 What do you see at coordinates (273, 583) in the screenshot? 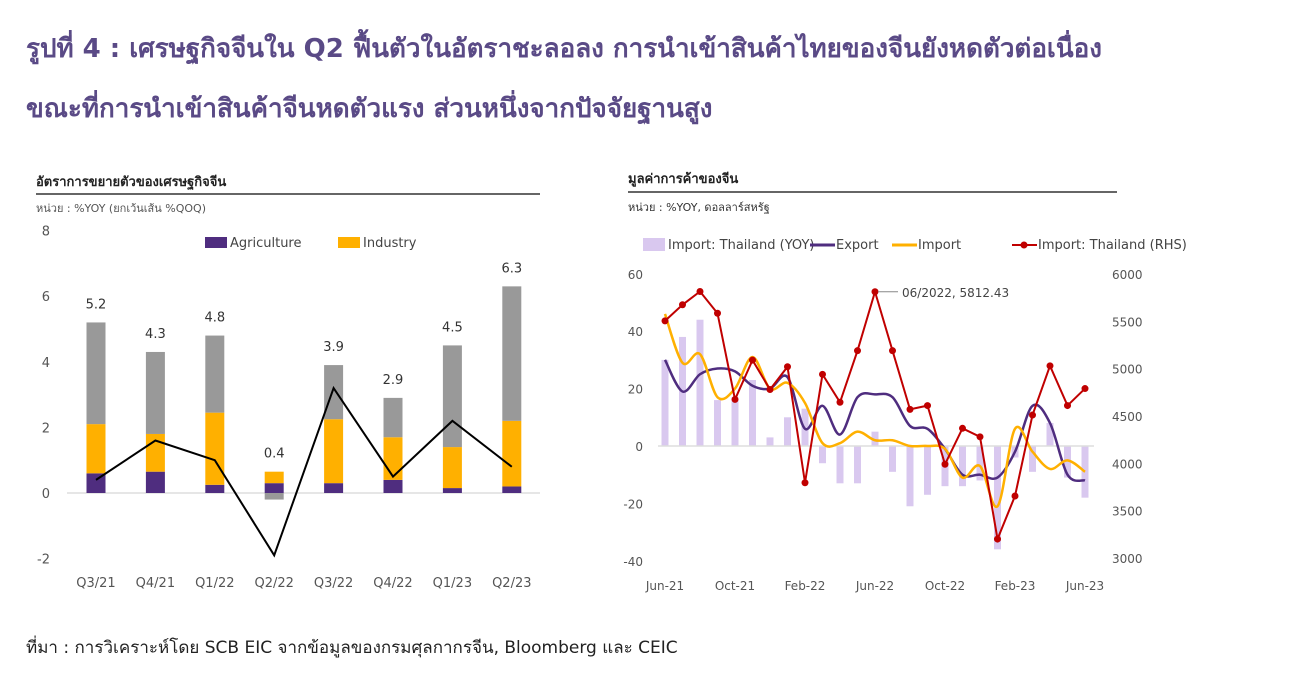
I see `x-tick-label: Q2/22` at bounding box center [273, 583].